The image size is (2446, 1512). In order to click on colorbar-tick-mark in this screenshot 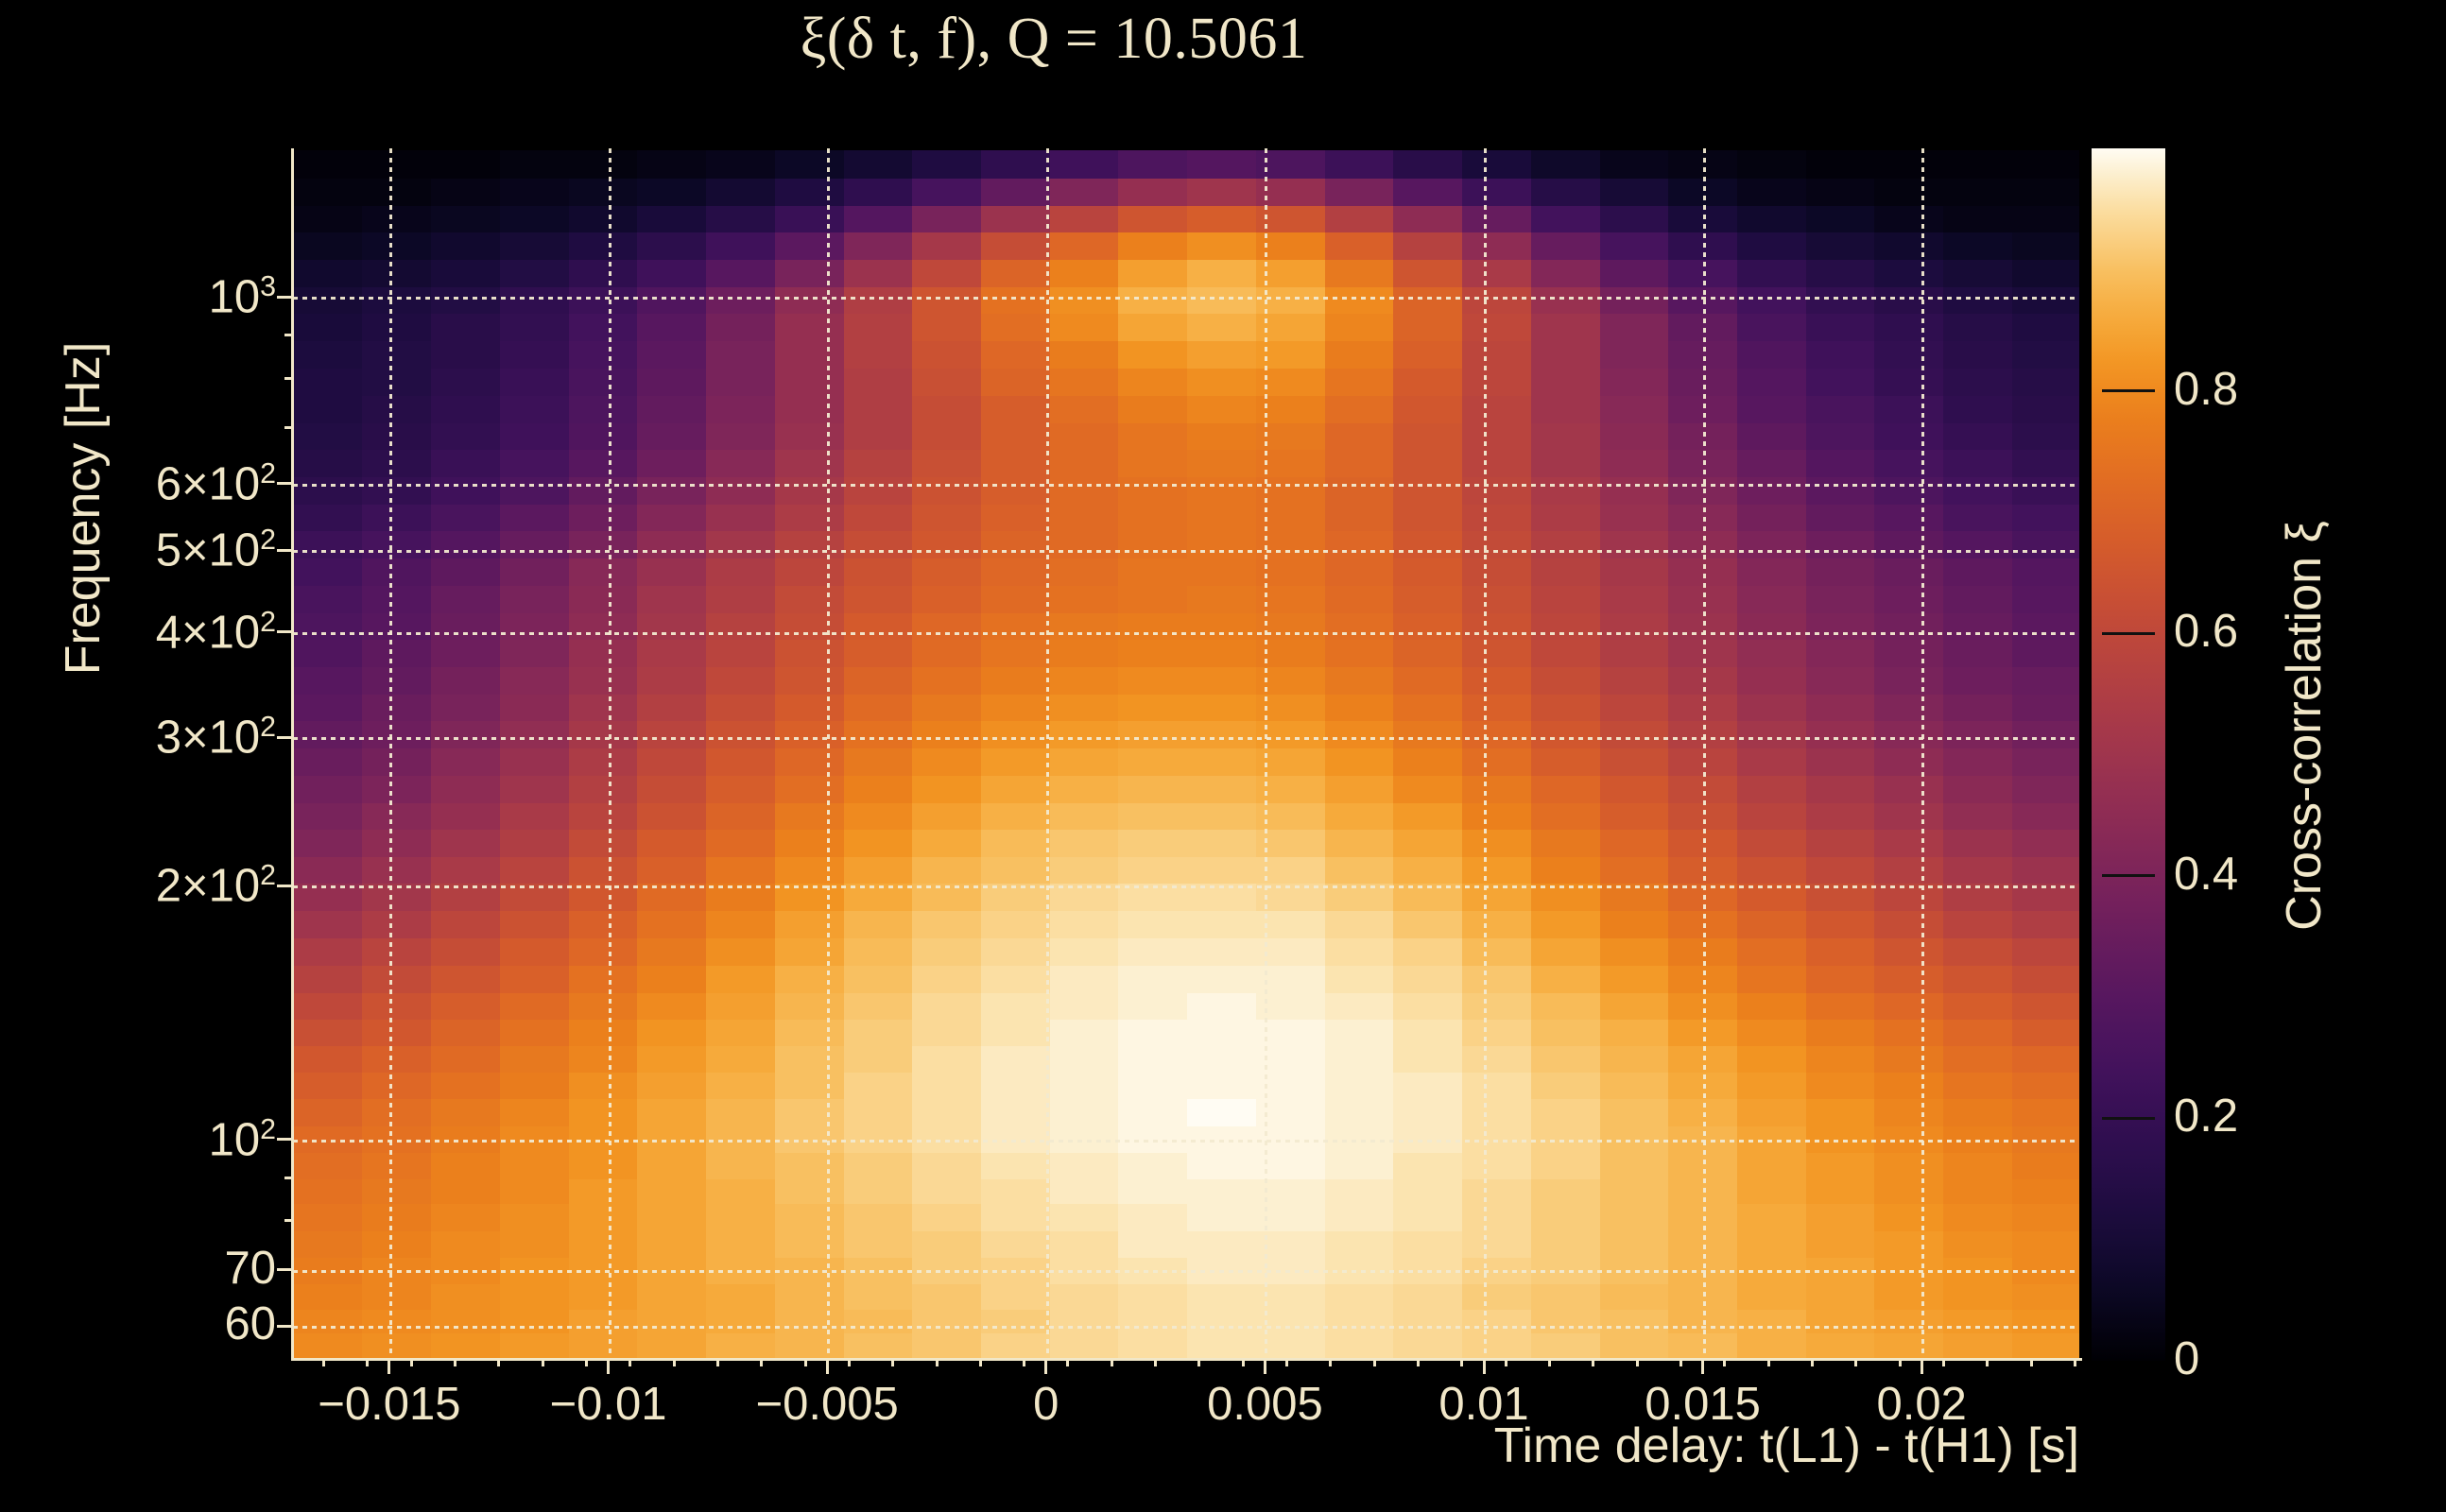, I will do `click(2128, 633)`.